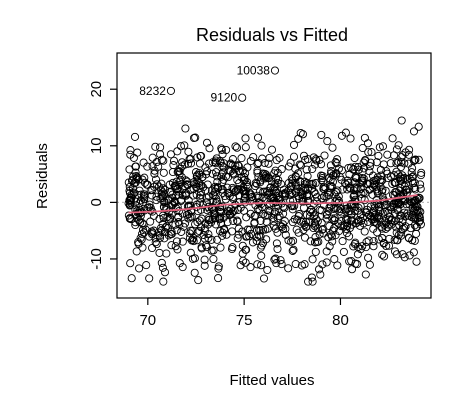  Describe the element at coordinates (42, 176) in the screenshot. I see `y-axis-title: Residuals` at that location.